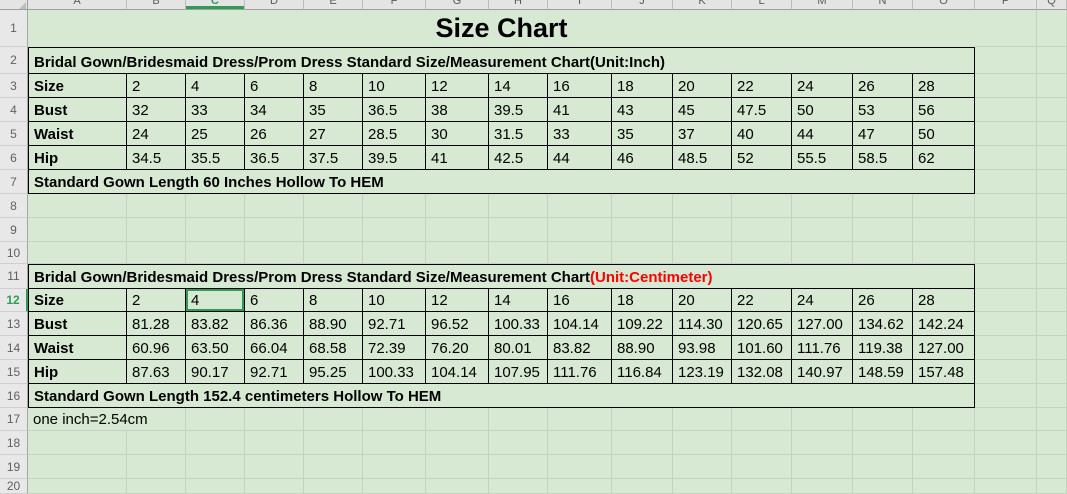 This screenshot has height=494, width=1067. What do you see at coordinates (457, 443) in the screenshot?
I see `cell-G18` at bounding box center [457, 443].